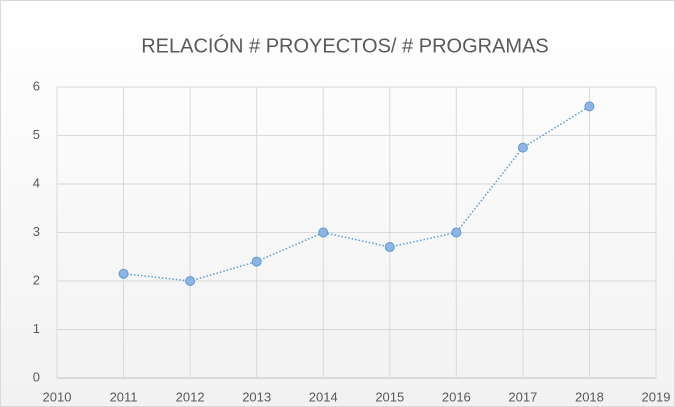 The height and width of the screenshot is (407, 675). Describe the element at coordinates (456, 396) in the screenshot. I see `x-tick-label: 2016` at that location.